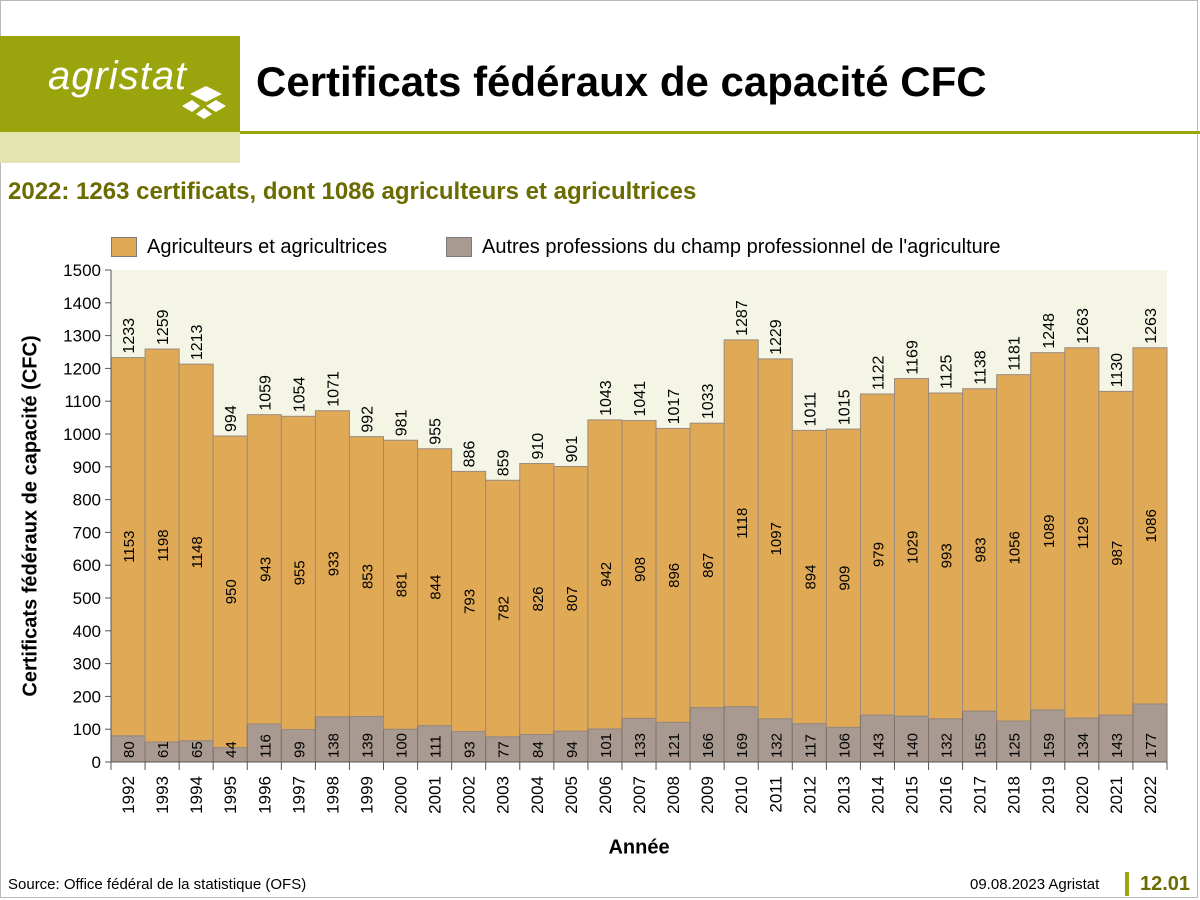  What do you see at coordinates (571, 795) in the screenshot?
I see `x-tick-label: 2005` at bounding box center [571, 795].